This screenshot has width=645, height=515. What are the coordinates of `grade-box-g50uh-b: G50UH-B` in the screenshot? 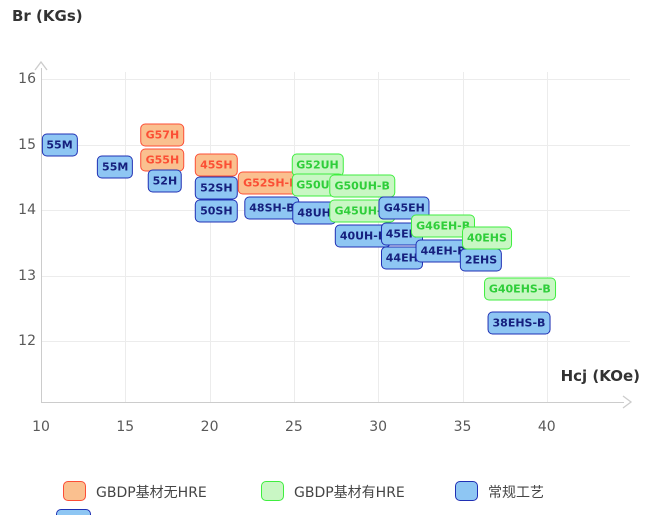 It's located at (362, 186).